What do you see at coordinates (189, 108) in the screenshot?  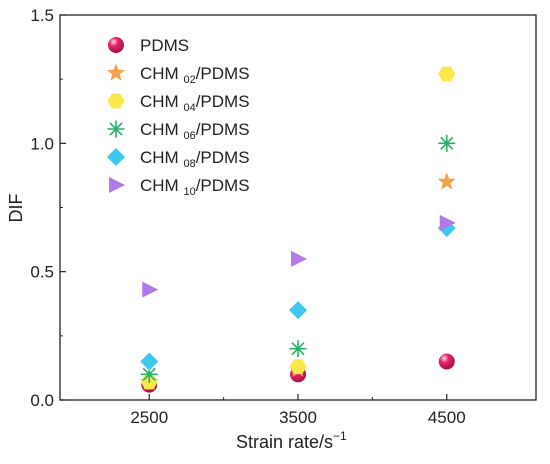 I see `legend-label-subscript: 04` at bounding box center [189, 108].